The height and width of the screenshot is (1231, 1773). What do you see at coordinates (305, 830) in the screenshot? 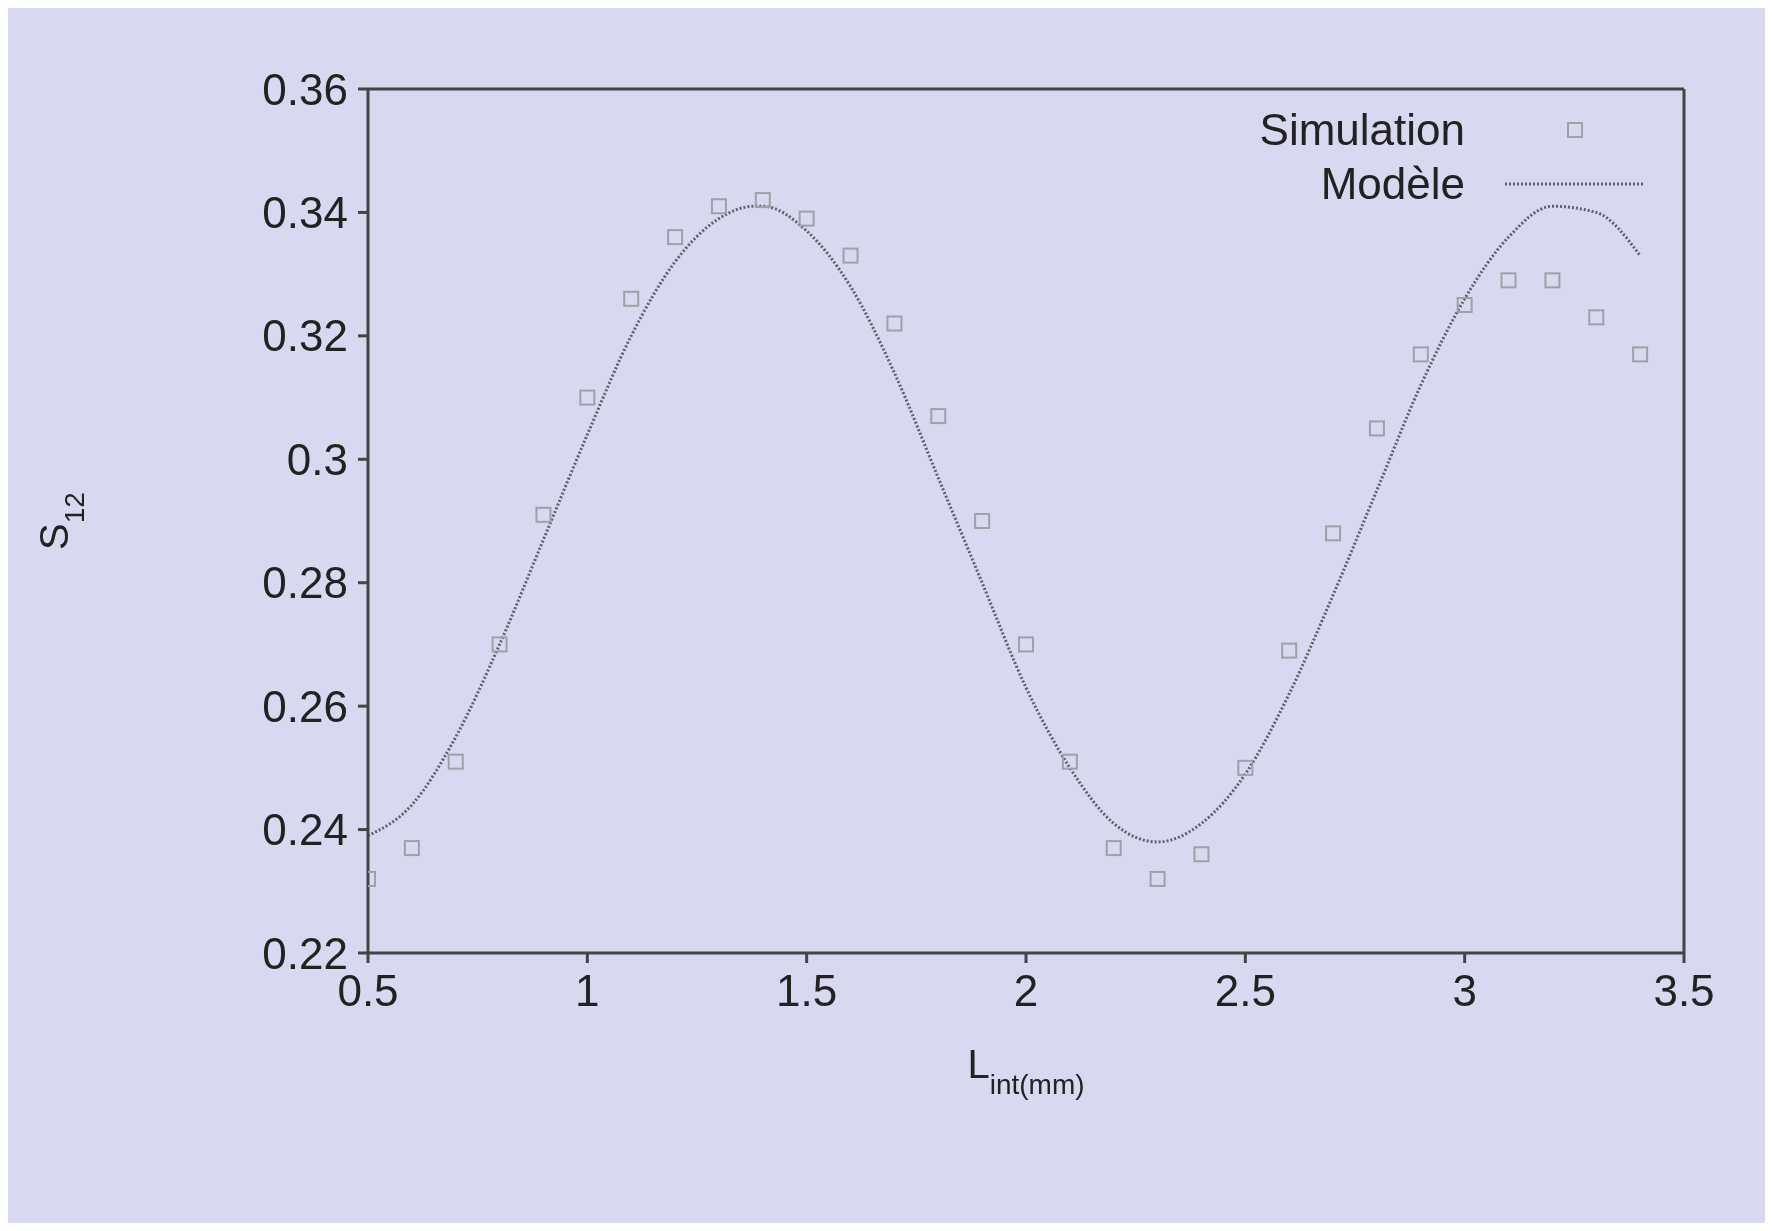
I see `y-tick-label: 0.24` at bounding box center [305, 830].